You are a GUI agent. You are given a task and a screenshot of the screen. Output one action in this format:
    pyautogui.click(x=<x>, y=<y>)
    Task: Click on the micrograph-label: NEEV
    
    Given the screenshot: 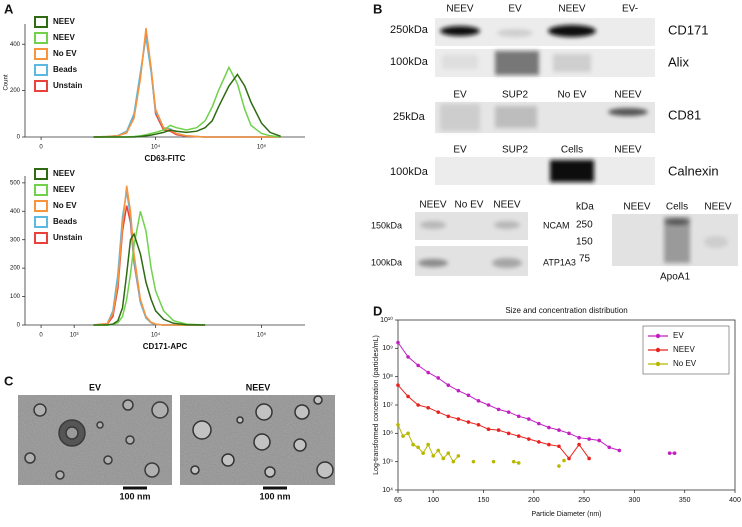 What is the action you would take?
    pyautogui.click(x=258, y=387)
    